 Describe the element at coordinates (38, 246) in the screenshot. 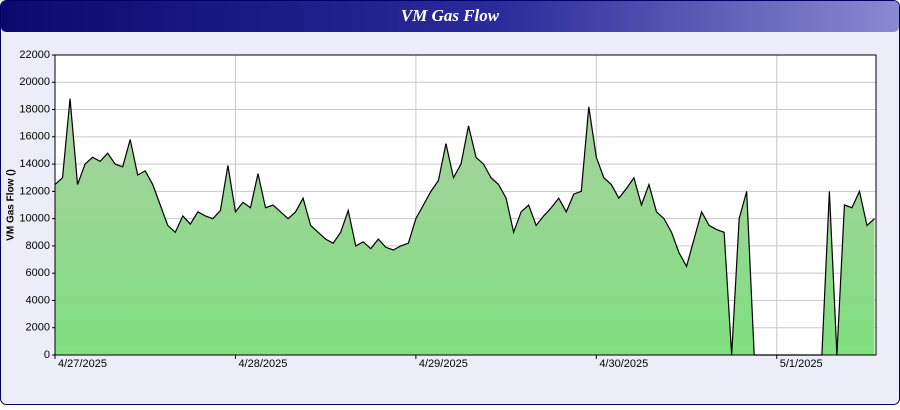

I see `y-tick-label: 8000` at that location.